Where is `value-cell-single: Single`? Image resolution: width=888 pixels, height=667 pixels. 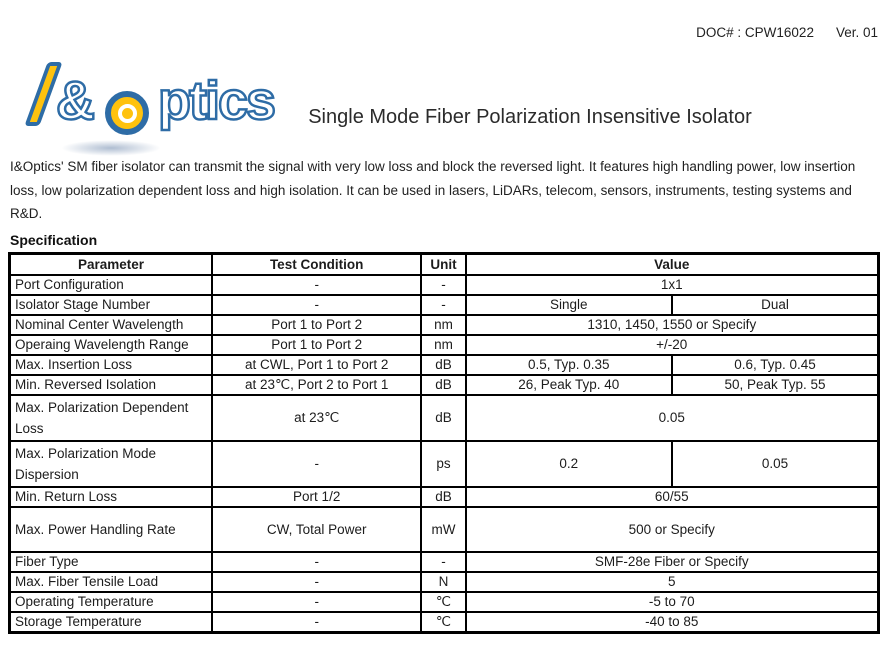 value-cell-single: Single is located at coordinates (568, 304).